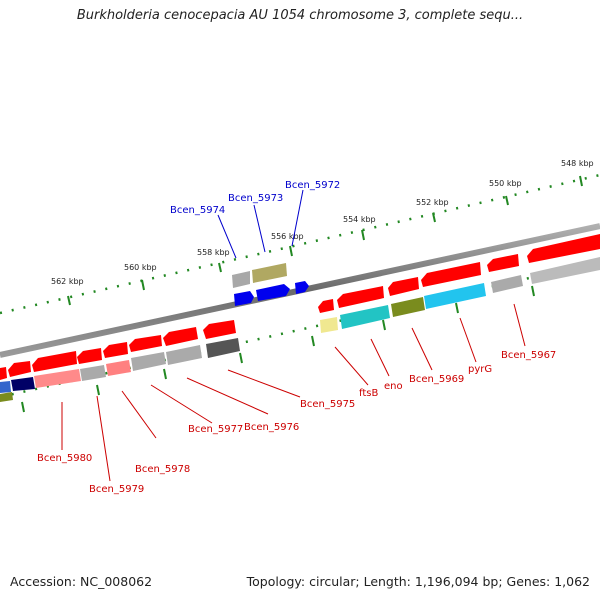  I want to click on gene-label-bcen-5969: Bcen_5969, so click(436, 379).